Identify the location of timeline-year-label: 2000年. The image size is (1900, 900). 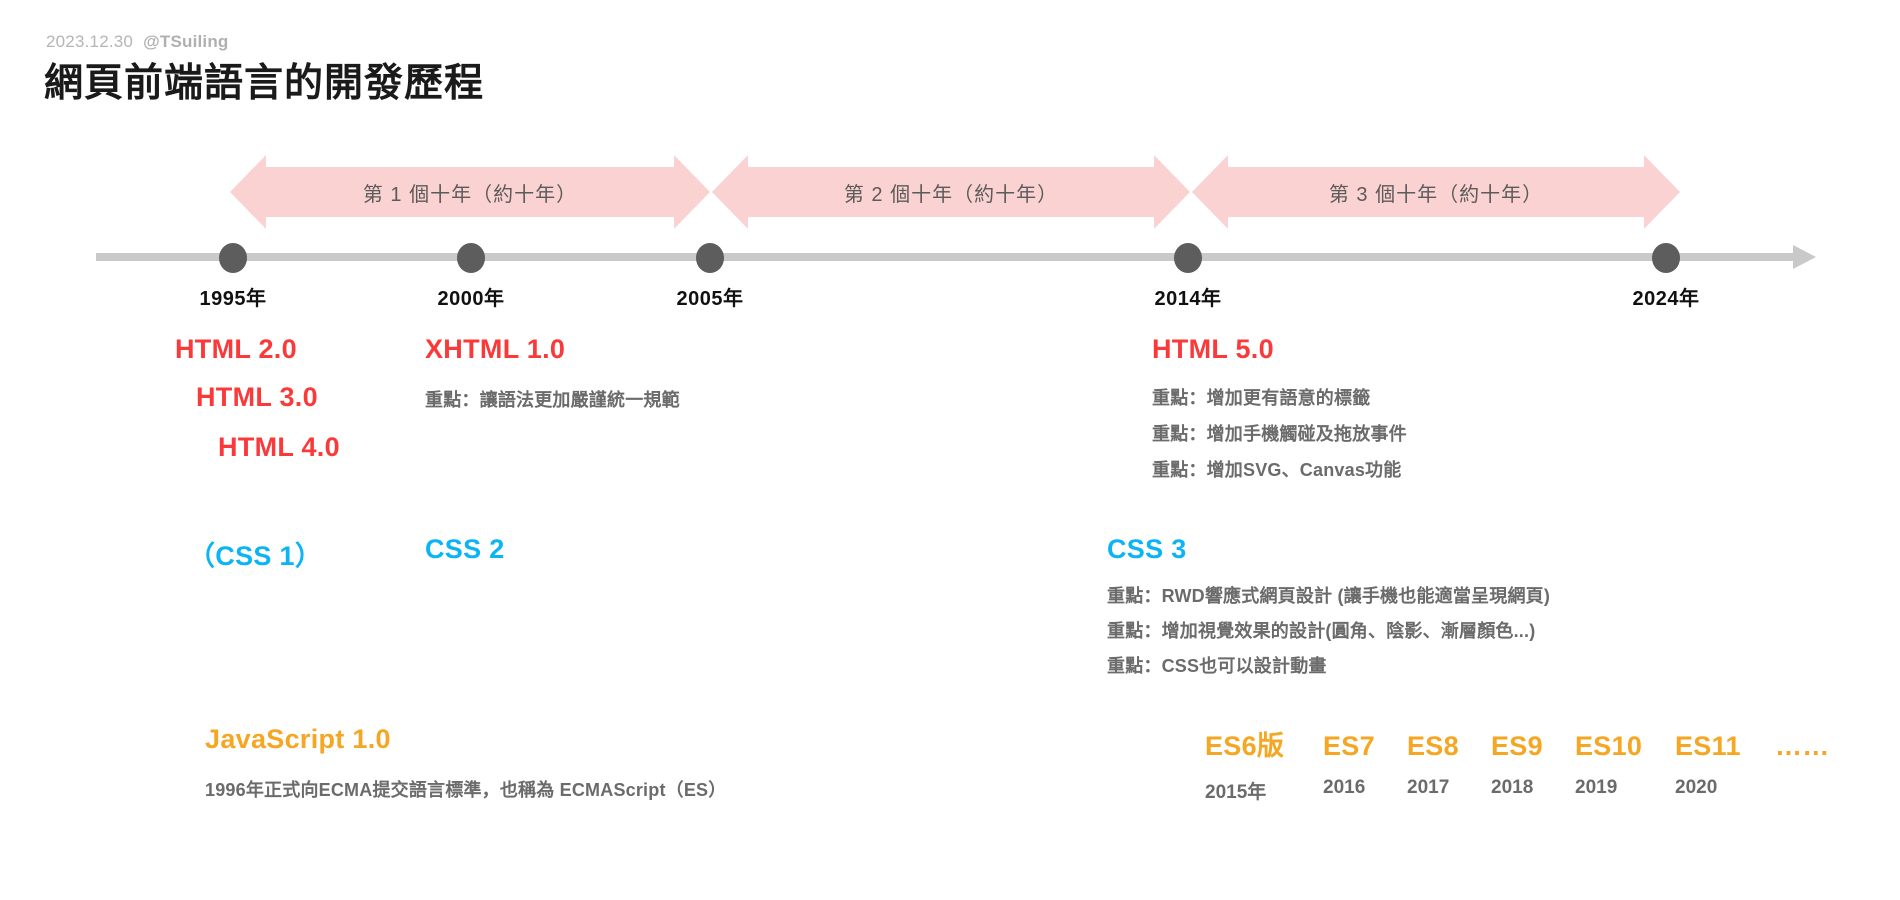
(471, 299).